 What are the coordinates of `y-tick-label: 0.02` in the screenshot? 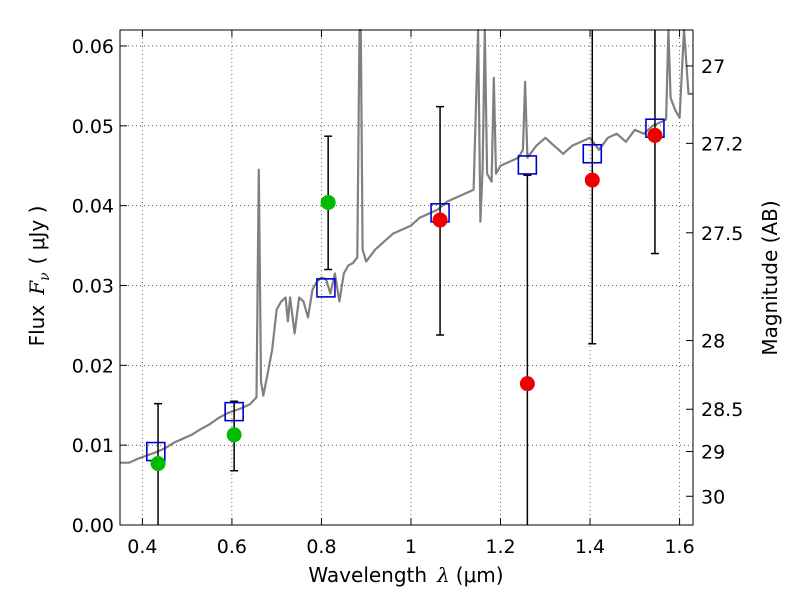 It's located at (93, 366).